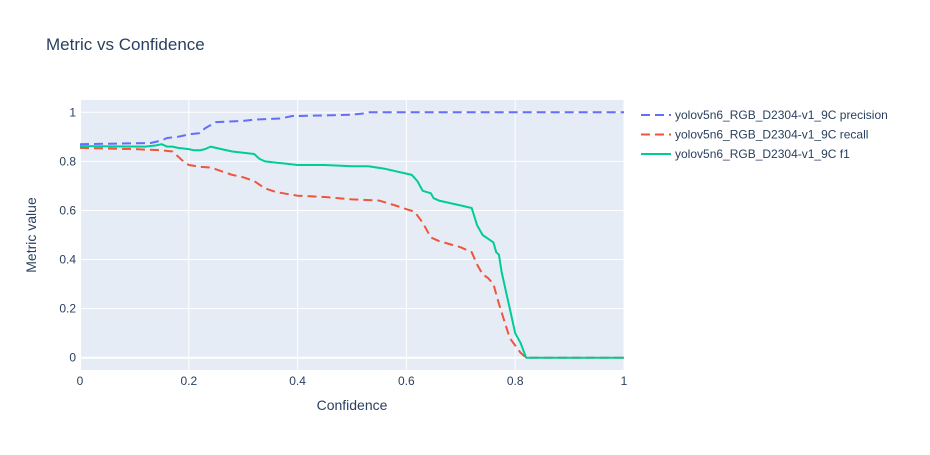  I want to click on x-axis-ticks: 0 0.2 0.4 0.6 0.8 1, so click(352, 381).